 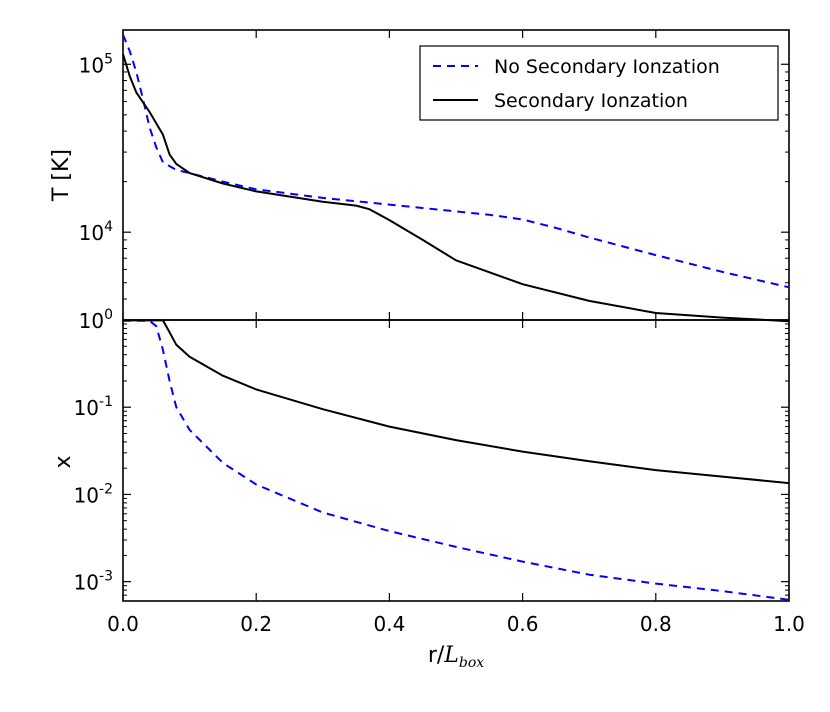 What do you see at coordinates (591, 101) in the screenshot?
I see `legend-label-secondary: Secondary Ionzation` at bounding box center [591, 101].